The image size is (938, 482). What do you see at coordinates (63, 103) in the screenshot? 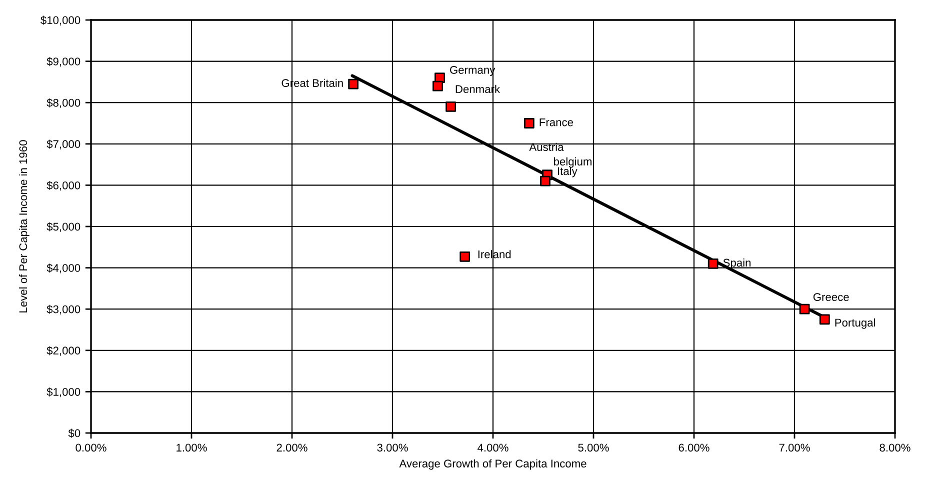
I see `y-tick-label: $8,000` at bounding box center [63, 103].